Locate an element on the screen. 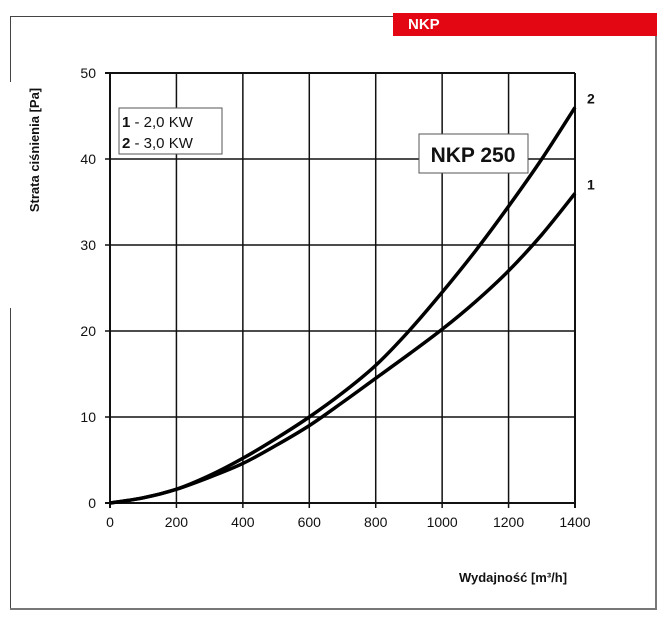 This screenshot has width=665, height=621. series-2-label: 2 is located at coordinates (591, 98).